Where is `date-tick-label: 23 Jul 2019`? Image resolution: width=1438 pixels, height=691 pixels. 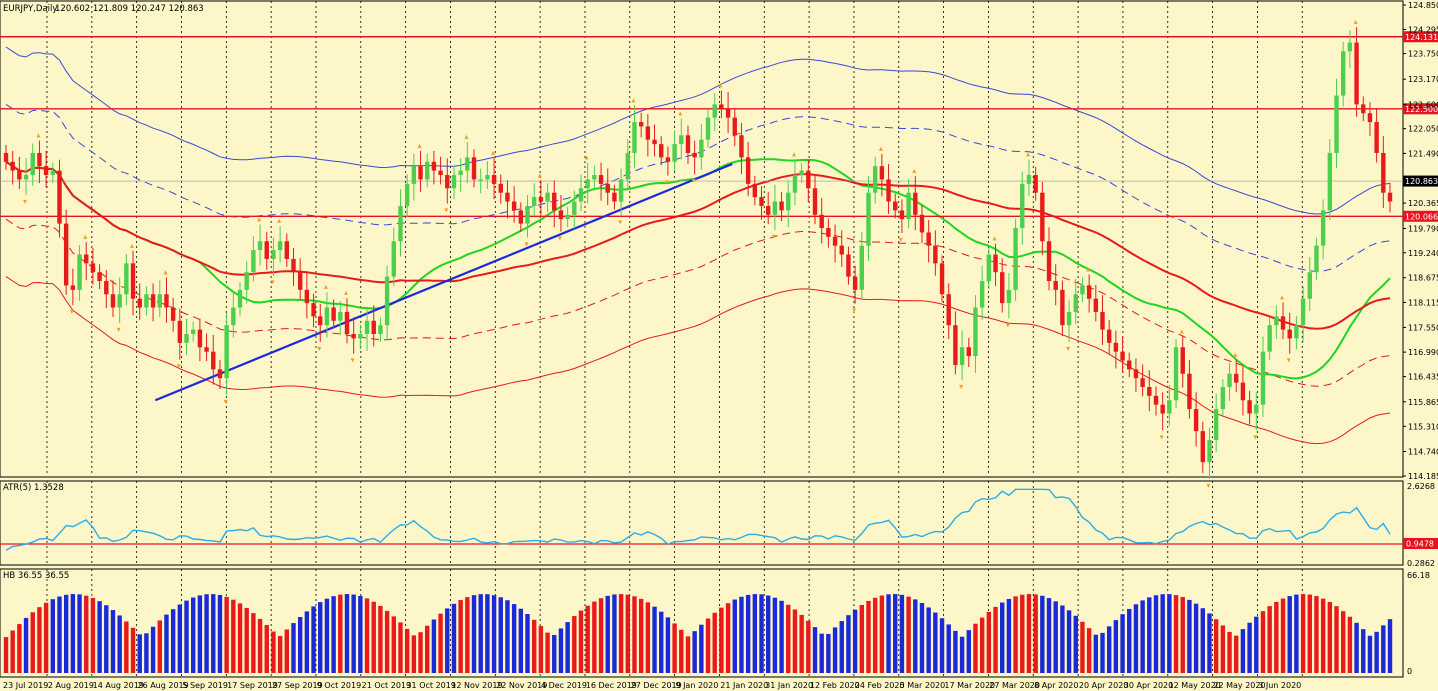
date-tick-label: 23 Jul 2019 is located at coordinates (25, 685).